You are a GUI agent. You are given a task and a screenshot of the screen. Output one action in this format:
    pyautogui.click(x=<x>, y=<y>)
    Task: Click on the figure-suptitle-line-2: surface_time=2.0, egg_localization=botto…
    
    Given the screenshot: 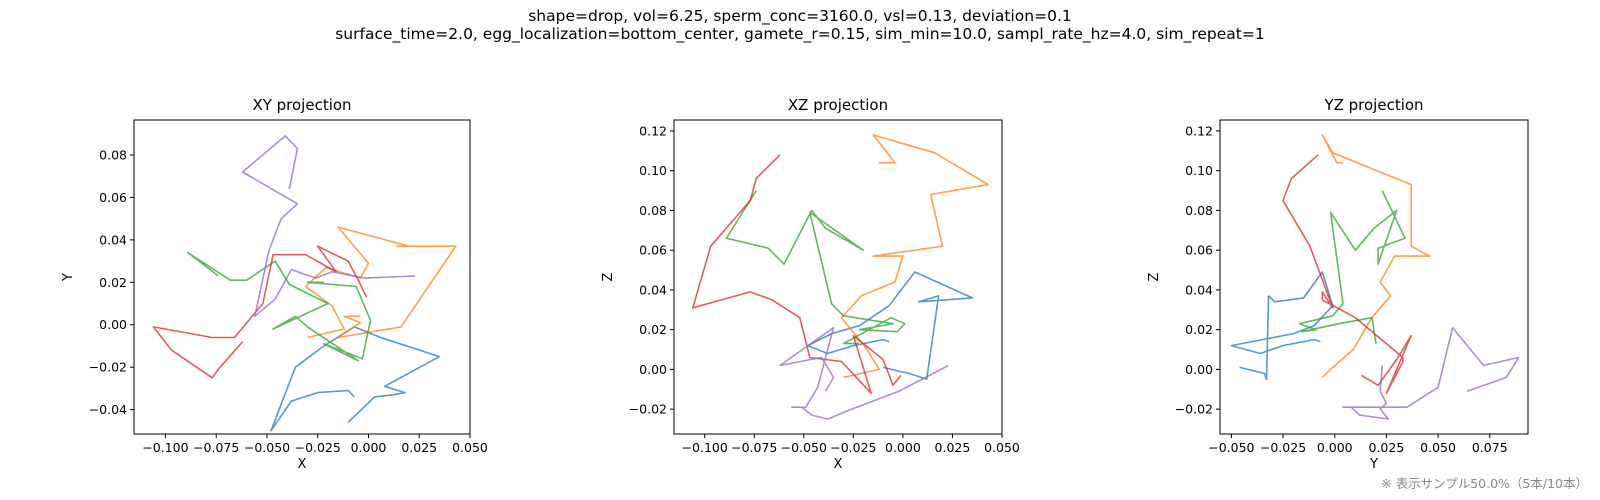 What is the action you would take?
    pyautogui.click(x=800, y=34)
    